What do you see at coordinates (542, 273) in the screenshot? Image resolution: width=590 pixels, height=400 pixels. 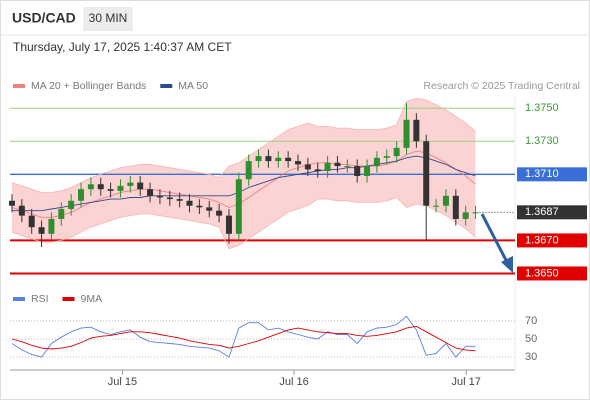 I see `level-label: 1.3650` at bounding box center [542, 273].